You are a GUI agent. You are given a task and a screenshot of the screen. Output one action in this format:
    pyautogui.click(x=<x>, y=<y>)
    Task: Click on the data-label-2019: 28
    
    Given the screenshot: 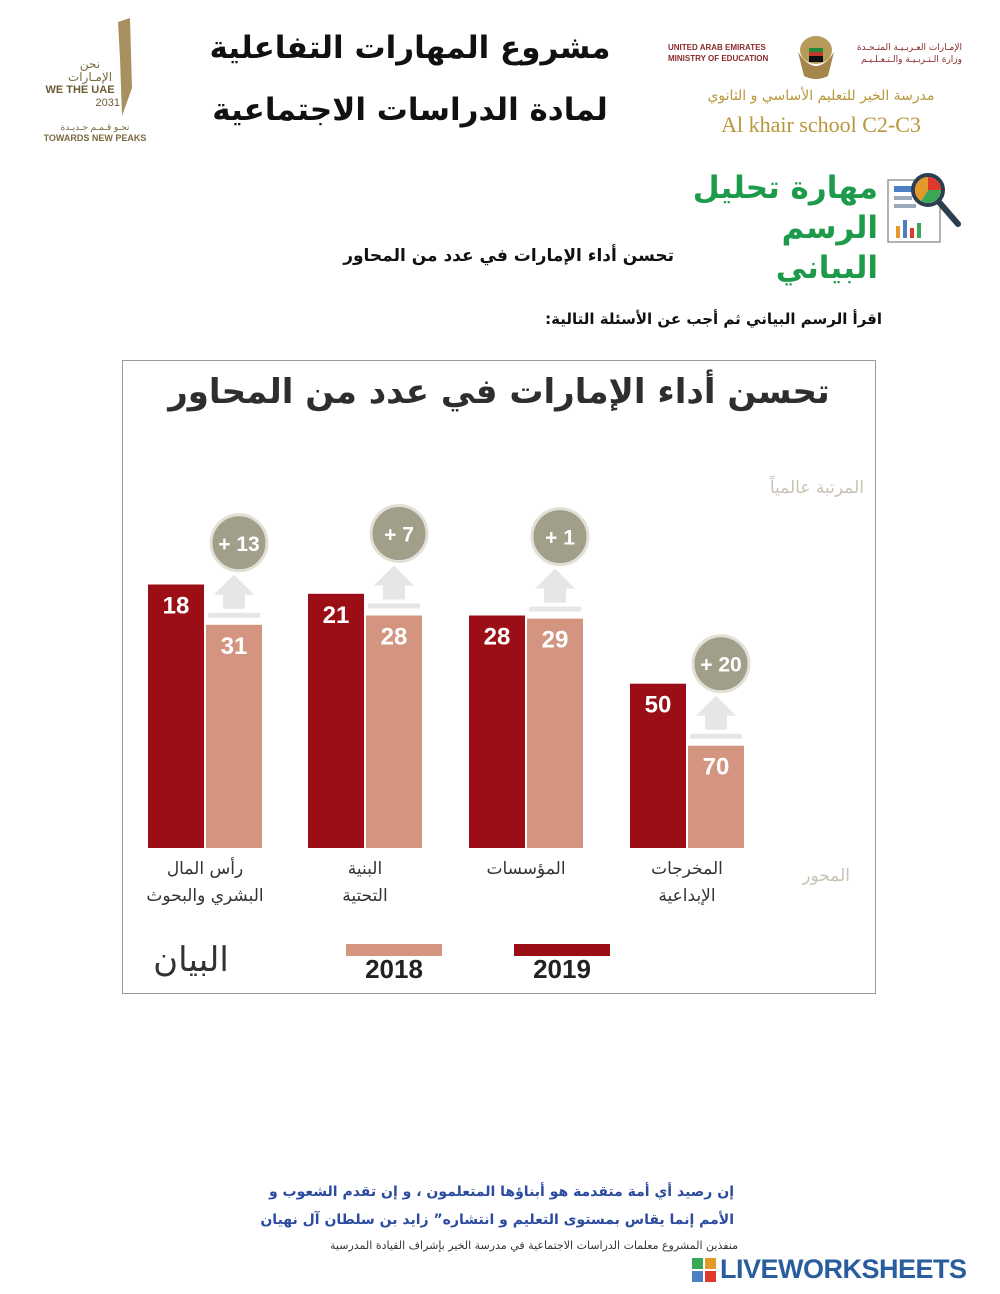 What is the action you would take?
    pyautogui.click(x=497, y=637)
    